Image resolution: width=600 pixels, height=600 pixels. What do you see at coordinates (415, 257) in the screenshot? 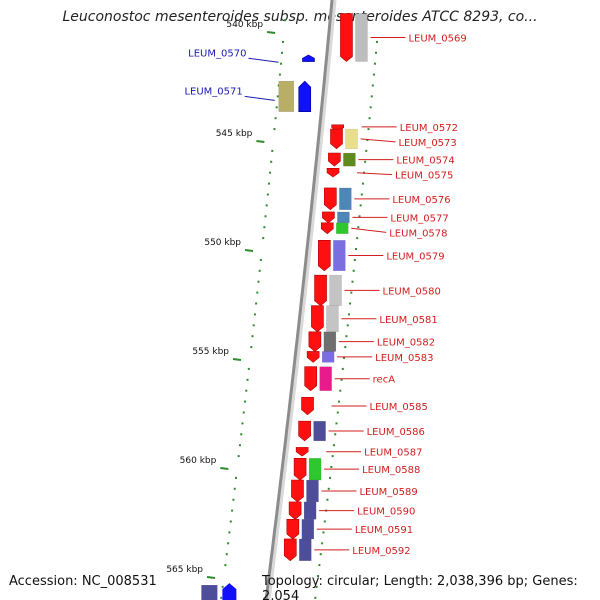
I see `gene-label-leum-0579: LEUM_0579` at bounding box center [415, 257].